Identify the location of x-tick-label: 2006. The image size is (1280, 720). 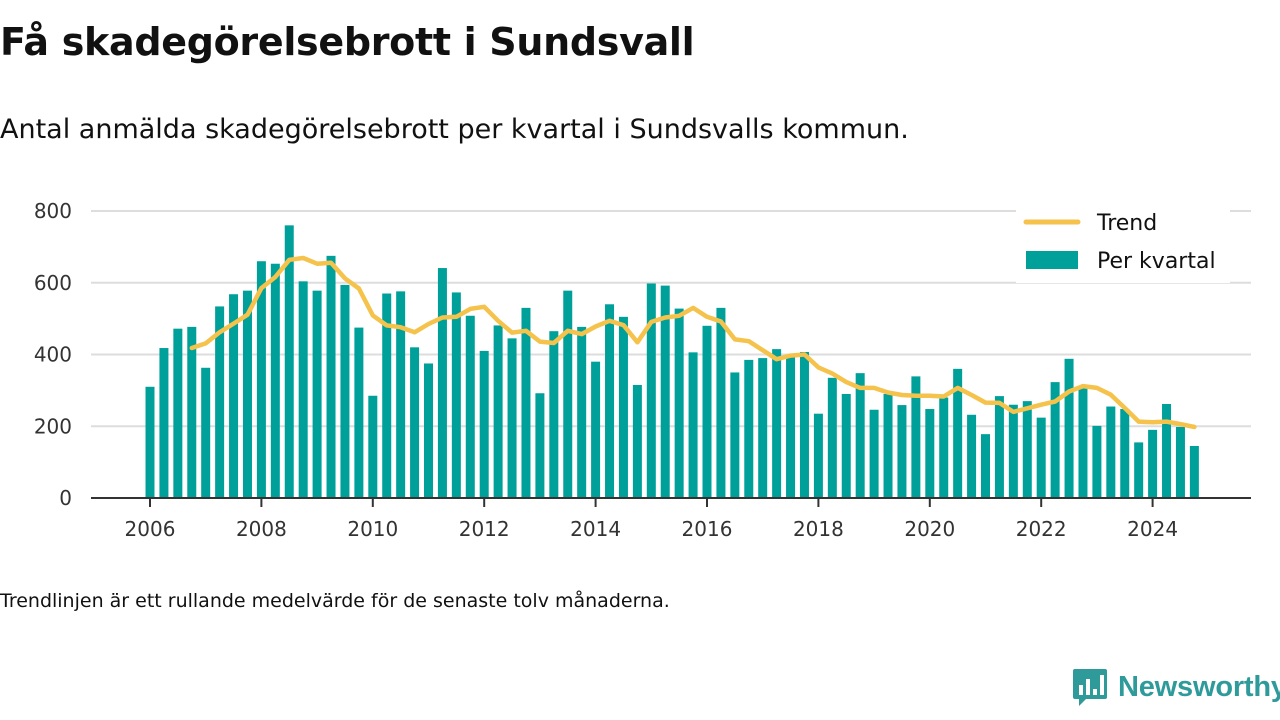
(150, 529).